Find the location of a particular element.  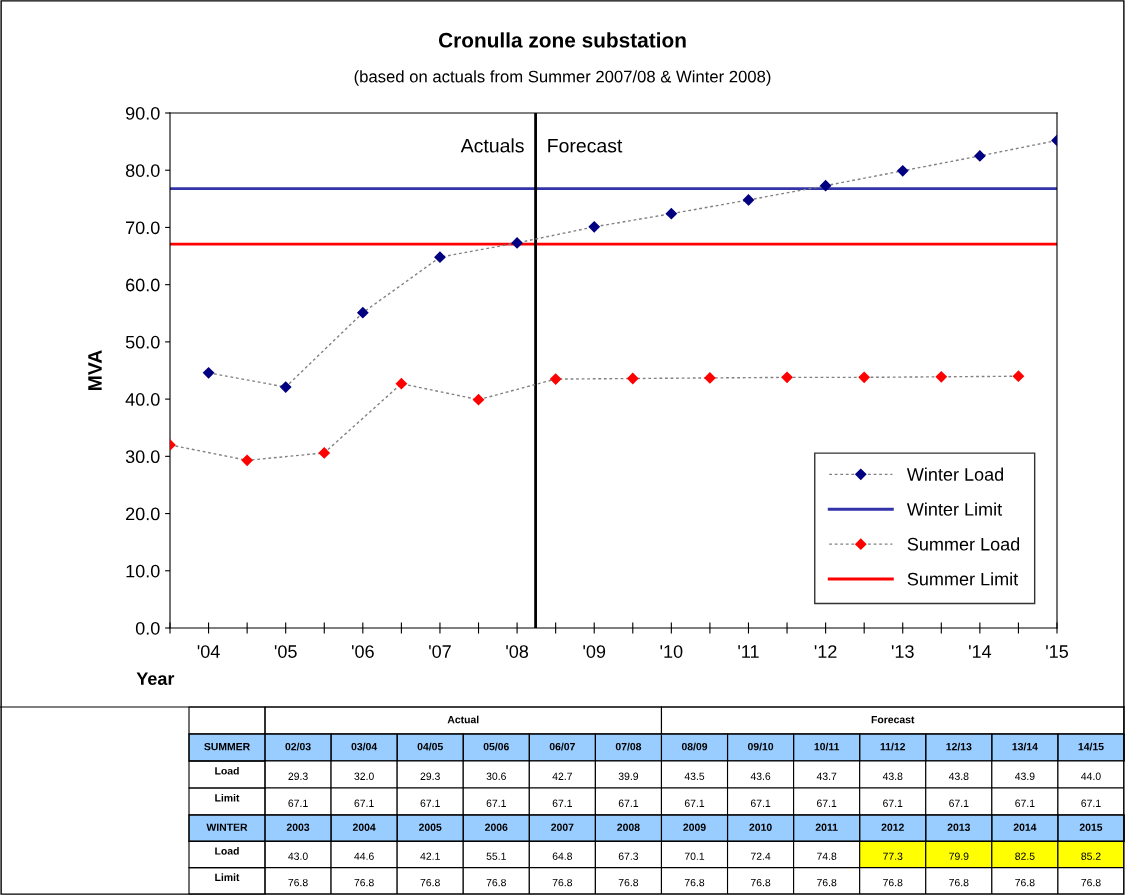

data-label: 43.8 is located at coordinates (958, 776).